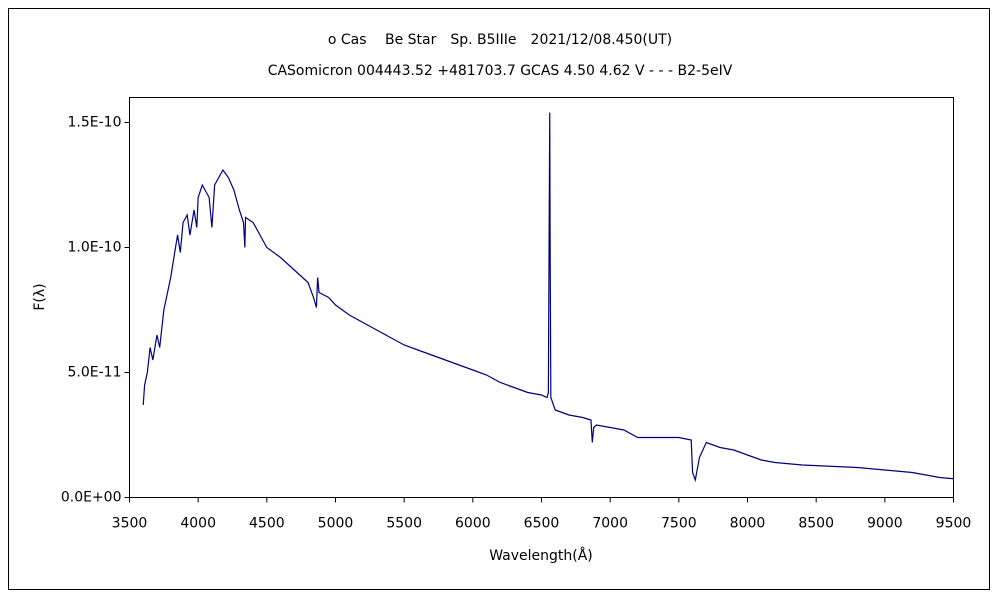  Describe the element at coordinates (95, 123) in the screenshot. I see `y-tick-label: 1.5E-10` at that location.